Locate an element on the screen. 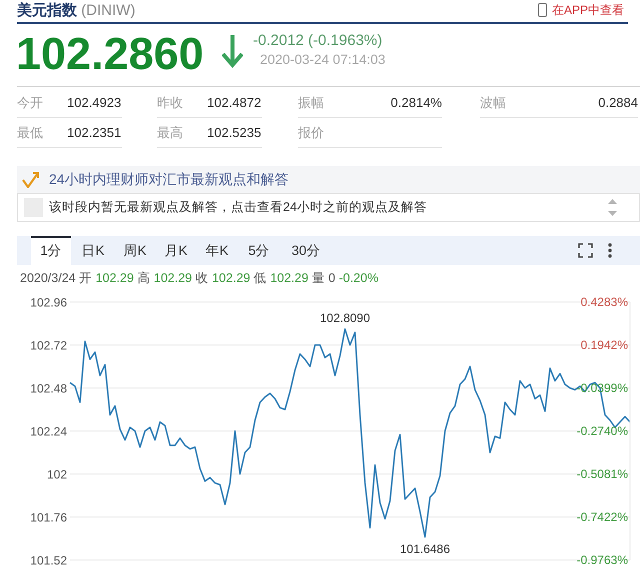  text: 该时段内暂无最新观点及解答，点击查看24小时之前的观点及解答 is located at coordinates (238, 207).